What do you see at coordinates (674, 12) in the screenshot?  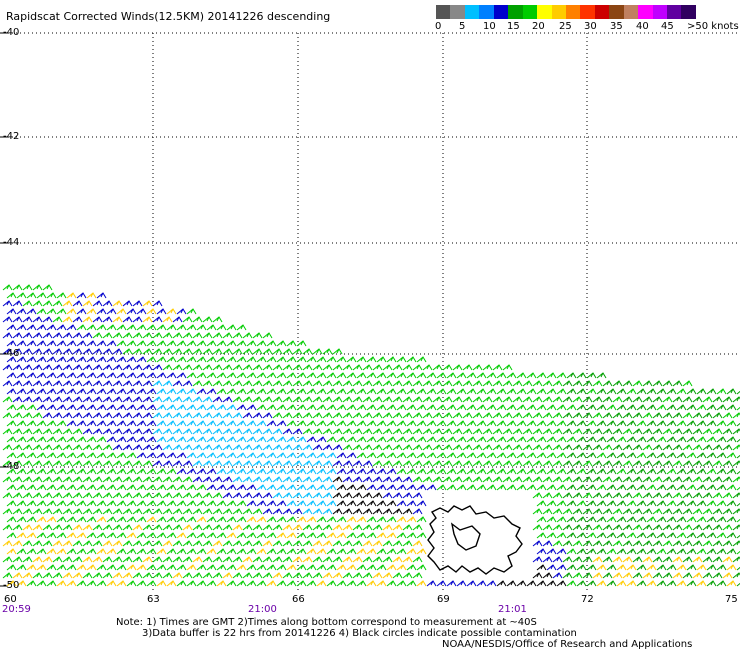 I see `legend-swatch` at bounding box center [674, 12].